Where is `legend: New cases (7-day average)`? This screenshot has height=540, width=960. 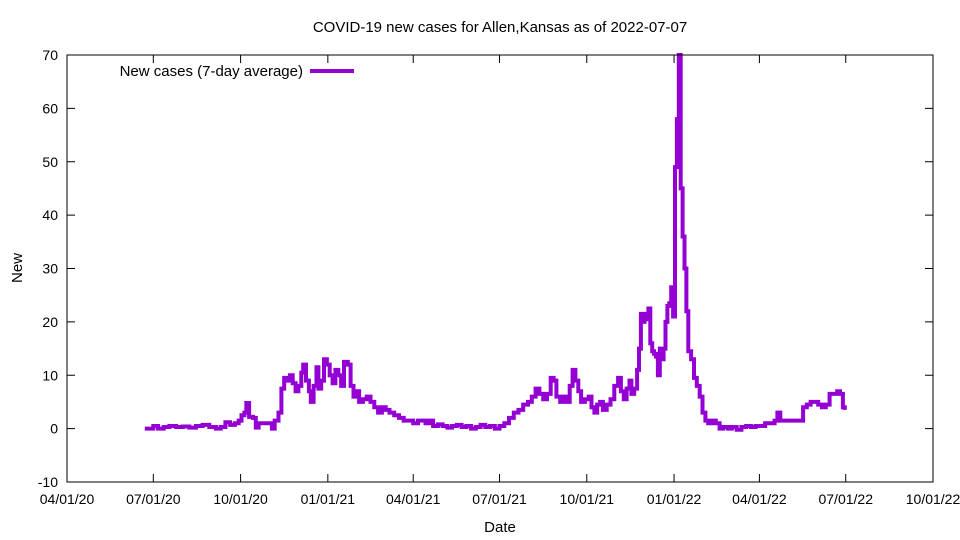 legend: New cases (7-day average) is located at coordinates (237, 71).